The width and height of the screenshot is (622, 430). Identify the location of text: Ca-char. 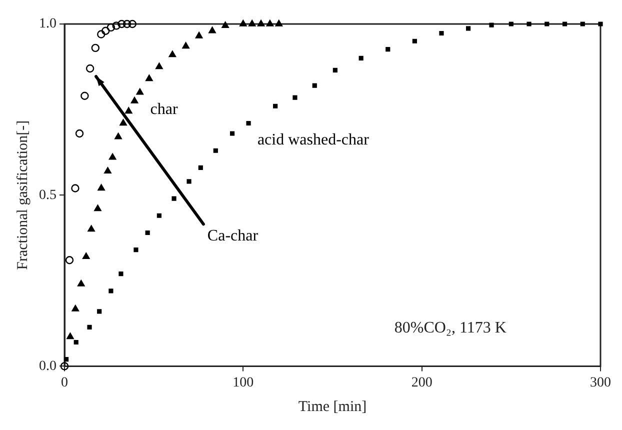
(233, 235).